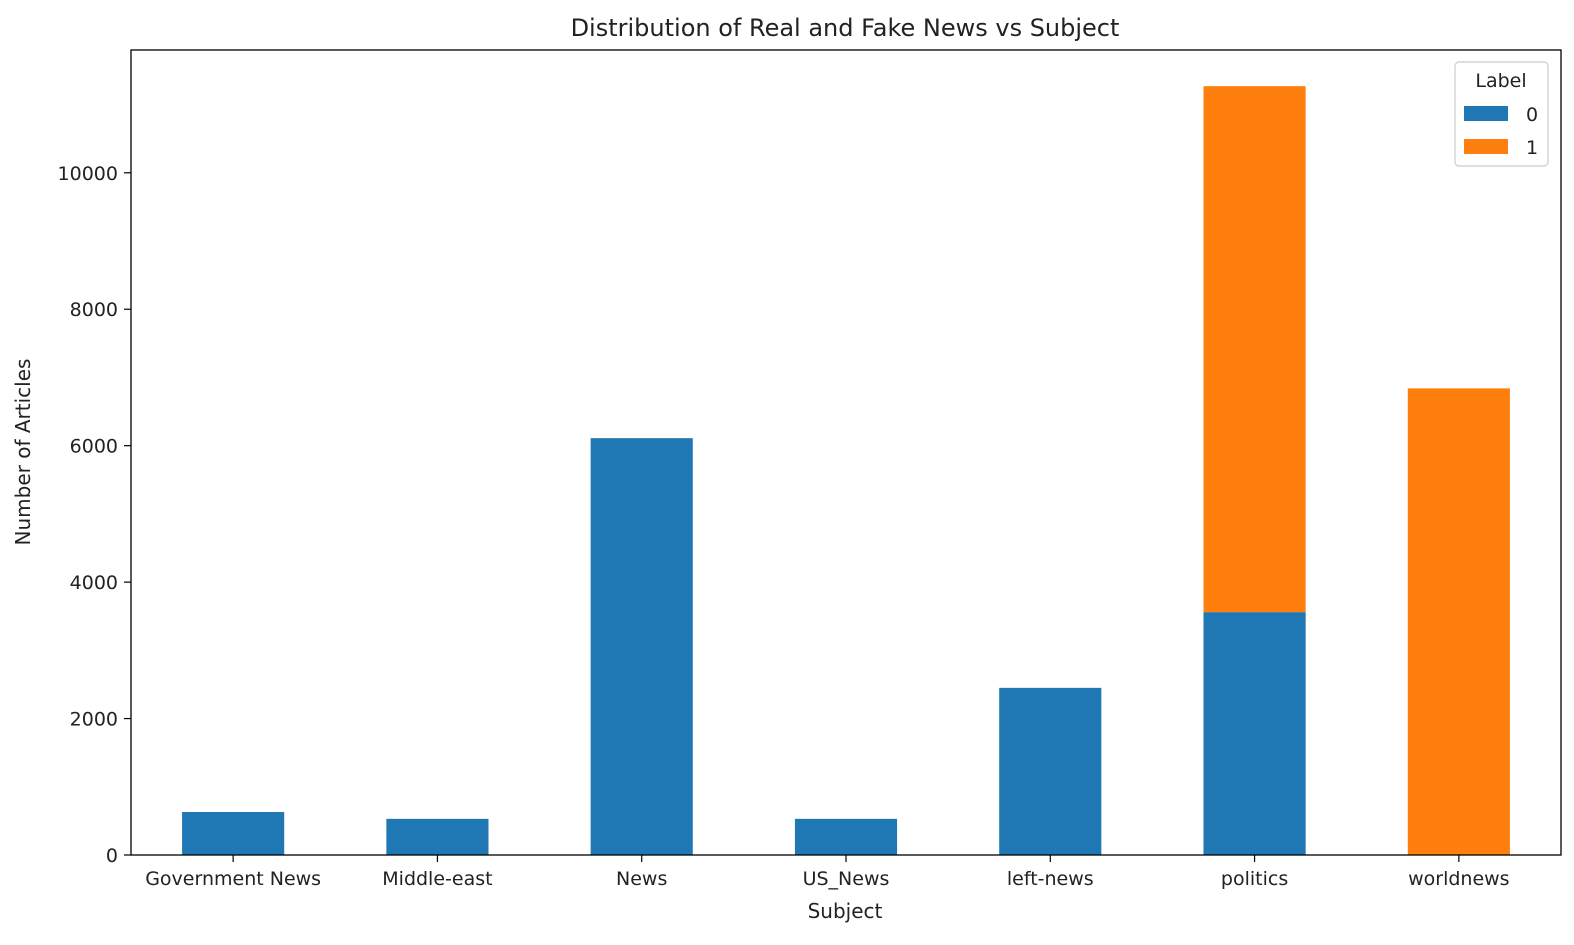 The width and height of the screenshot is (1574, 945). What do you see at coordinates (88, 174) in the screenshot?
I see `y-tick-label: 10000` at bounding box center [88, 174].